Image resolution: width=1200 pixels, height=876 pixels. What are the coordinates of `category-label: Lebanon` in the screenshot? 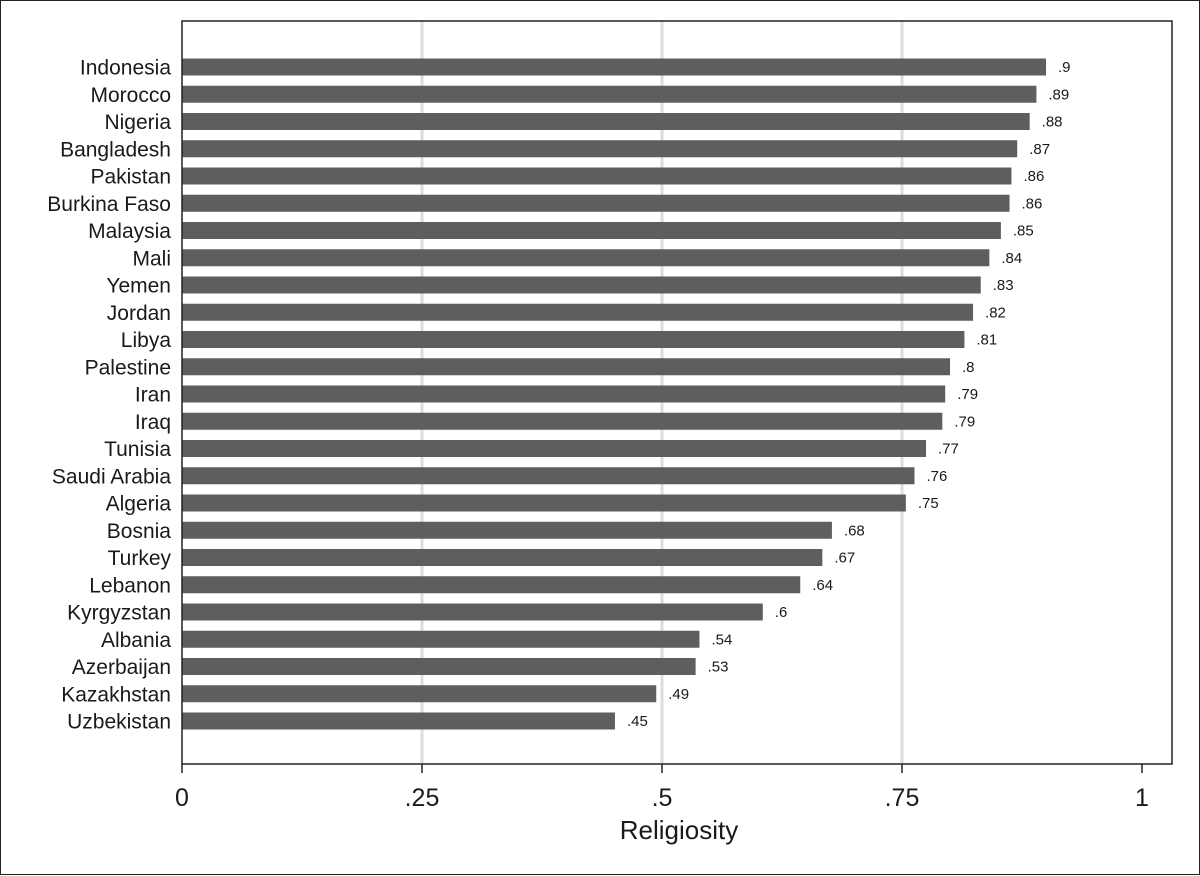 It's located at (130, 585).